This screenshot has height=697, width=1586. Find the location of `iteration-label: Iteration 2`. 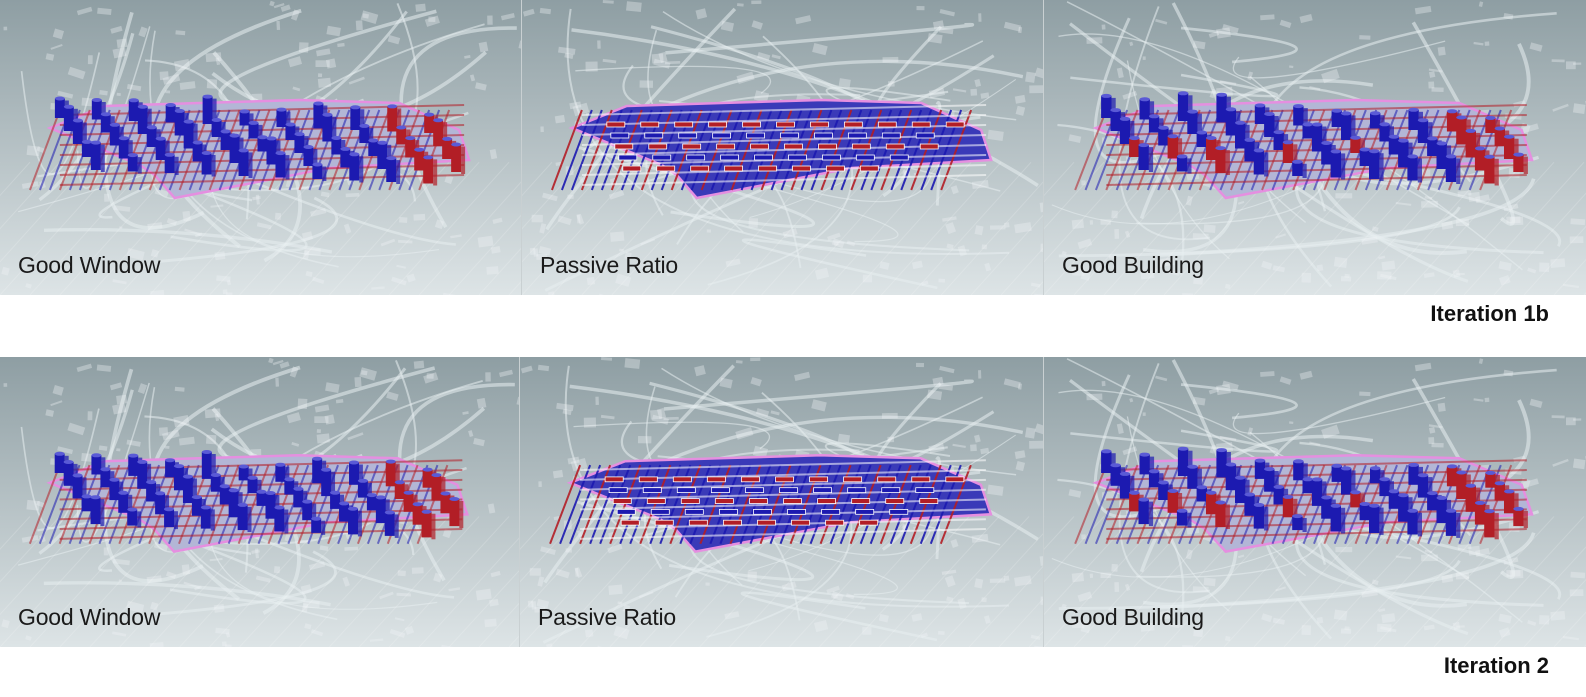

iteration-label: Iteration 2 is located at coordinates (1496, 665).